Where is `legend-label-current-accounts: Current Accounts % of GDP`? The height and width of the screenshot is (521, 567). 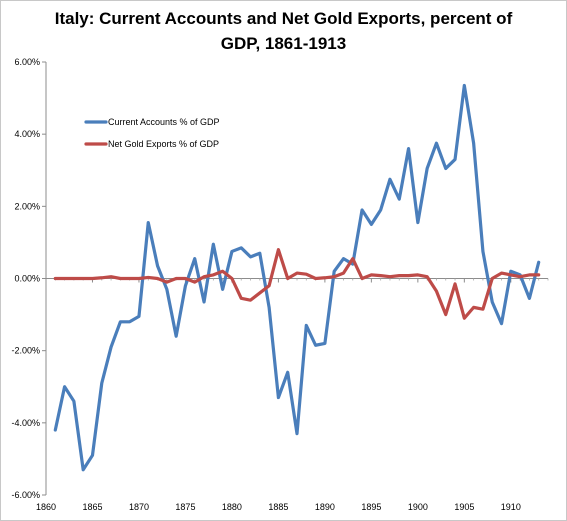 legend-label-current-accounts: Current Accounts % of GDP is located at coordinates (164, 122).